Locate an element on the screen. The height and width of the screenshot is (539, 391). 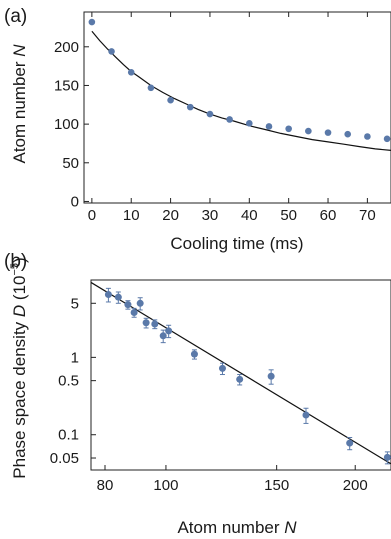
y-tick-label-b: 0.5 is located at coordinates (68, 381).